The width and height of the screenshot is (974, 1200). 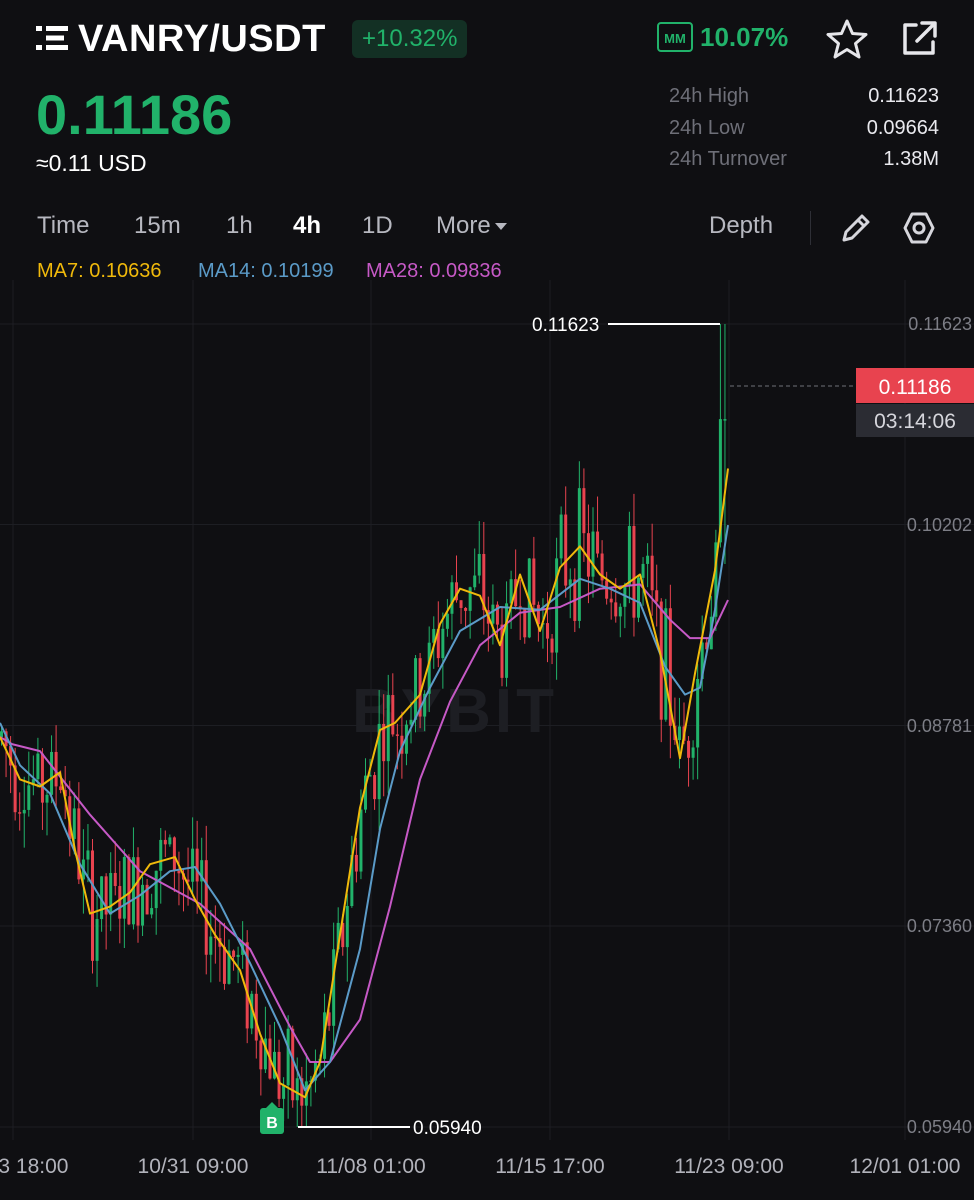 What do you see at coordinates (307, 225) in the screenshot?
I see `tab-4h: 4h` at bounding box center [307, 225].